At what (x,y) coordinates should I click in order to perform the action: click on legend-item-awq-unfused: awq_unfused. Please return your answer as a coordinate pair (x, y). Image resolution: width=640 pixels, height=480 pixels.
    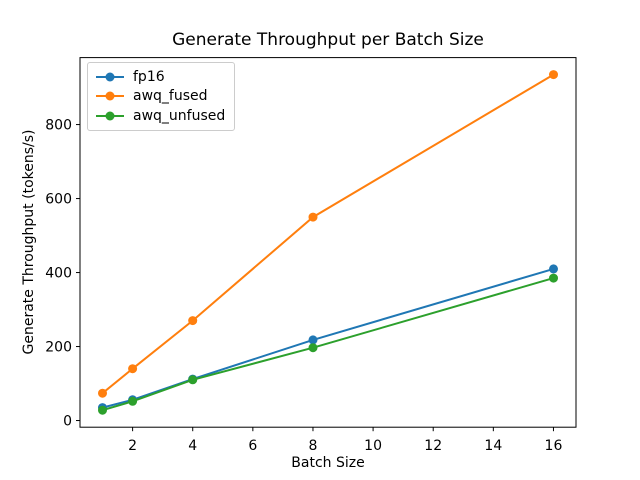
    Looking at the image, I should click on (160, 116).